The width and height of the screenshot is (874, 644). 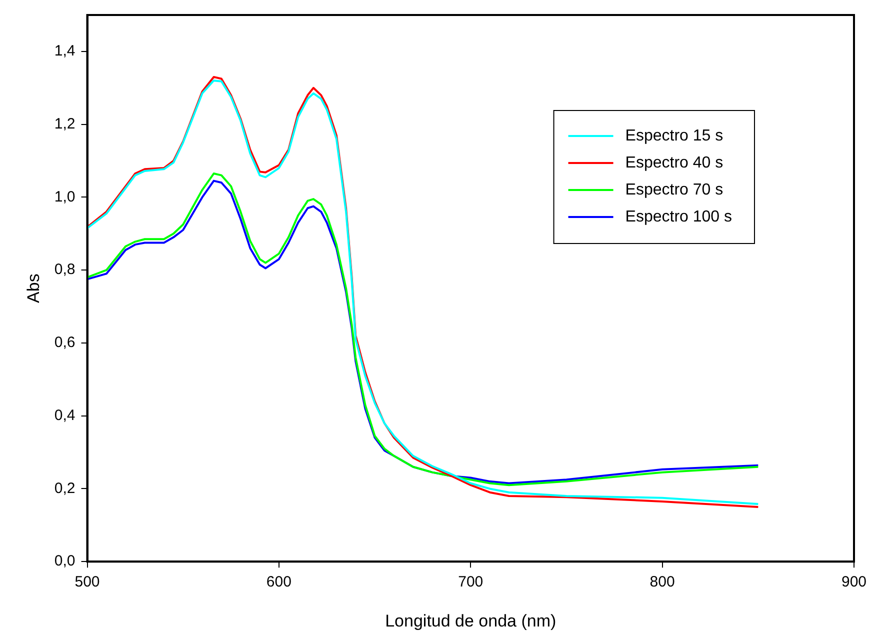 What do you see at coordinates (65, 51) in the screenshot?
I see `y-tick-label: 1,4` at bounding box center [65, 51].